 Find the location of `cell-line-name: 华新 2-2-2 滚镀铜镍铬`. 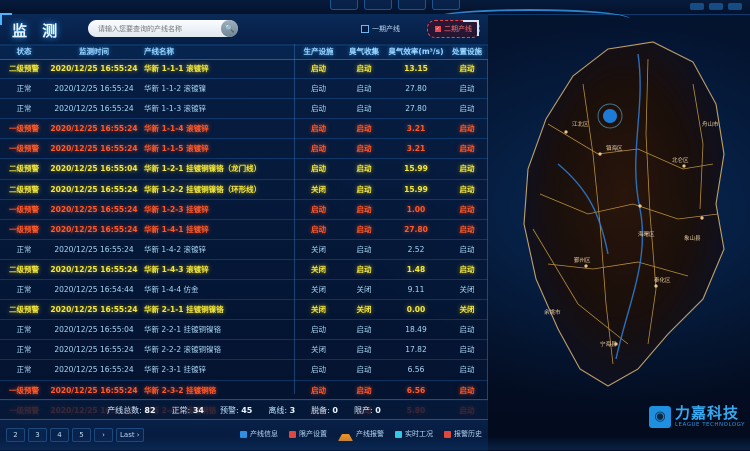

cell-line-name: 华新 2-2-2 滚镀铜镍铬 is located at coordinates (182, 350).